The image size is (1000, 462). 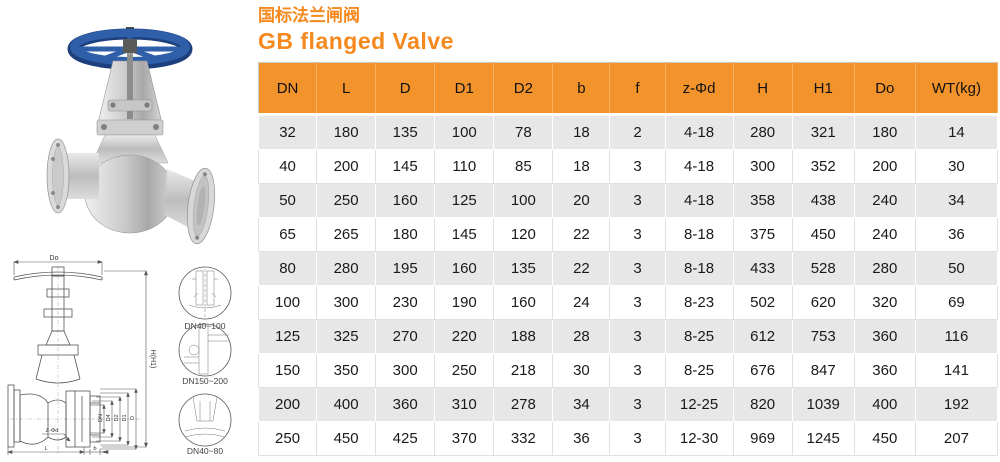 I want to click on table-cell: 280, so click(x=884, y=268).